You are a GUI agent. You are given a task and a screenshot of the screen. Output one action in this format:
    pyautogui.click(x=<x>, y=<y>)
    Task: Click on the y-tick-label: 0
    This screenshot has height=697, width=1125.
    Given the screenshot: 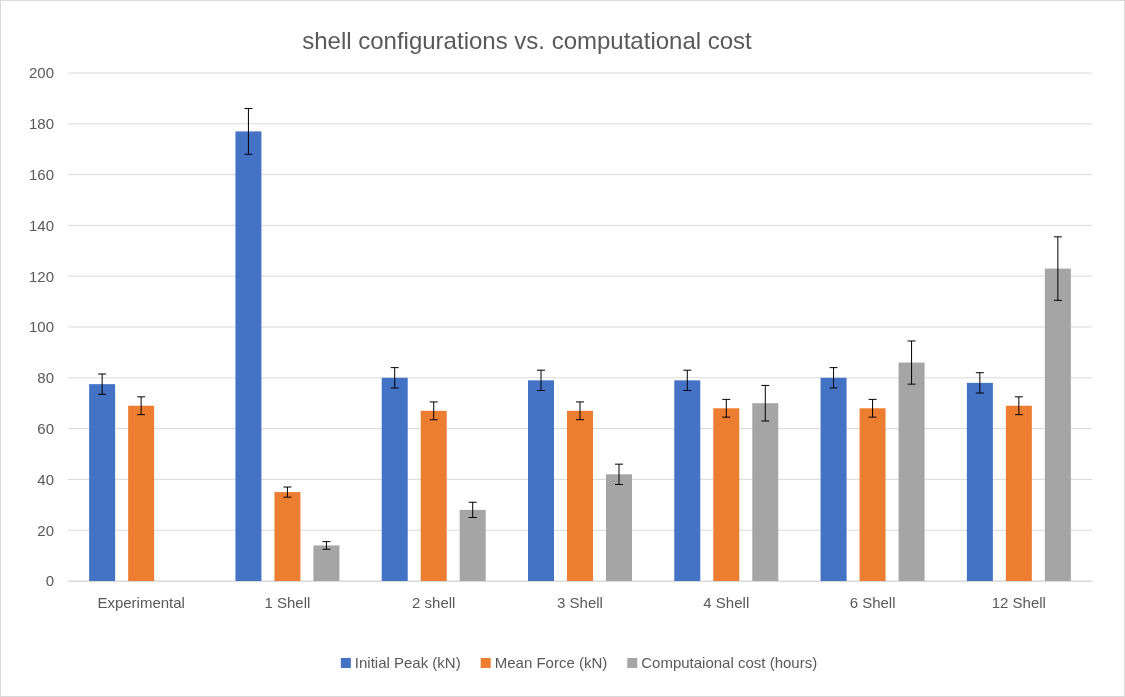 What is the action you would take?
    pyautogui.click(x=49, y=581)
    